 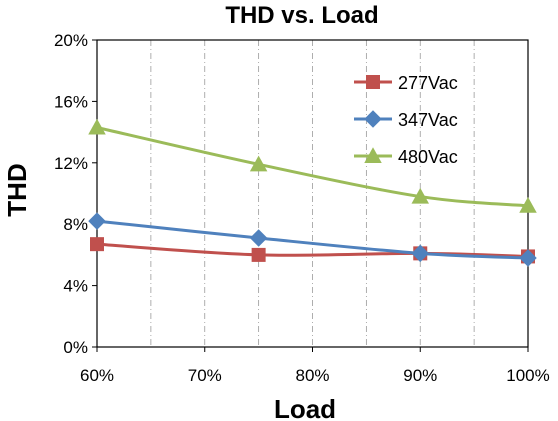 I want to click on chart-title: THD vs. Load, so click(x=301, y=15).